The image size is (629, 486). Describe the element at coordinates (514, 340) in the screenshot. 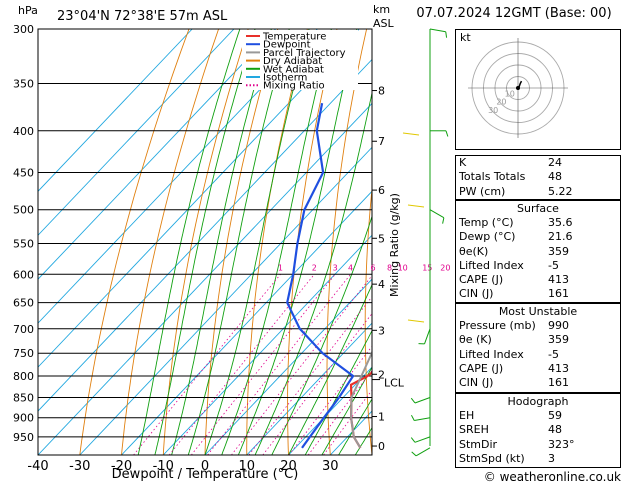

I see `most-unstable-row: θe (K) 359` at that location.